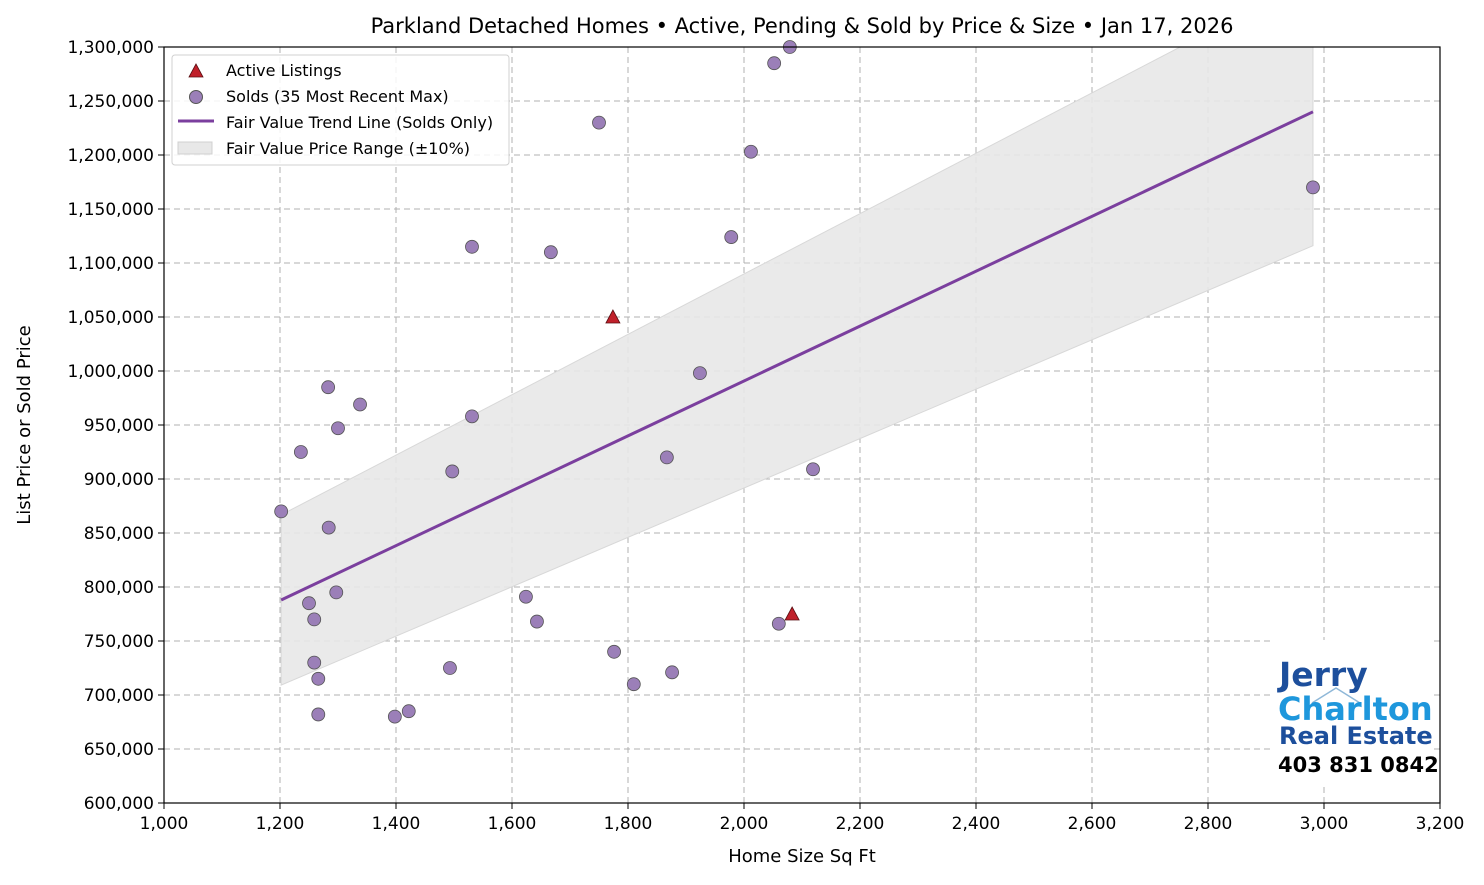  I want to click on x-tick-label: 1,000, so click(164, 824).